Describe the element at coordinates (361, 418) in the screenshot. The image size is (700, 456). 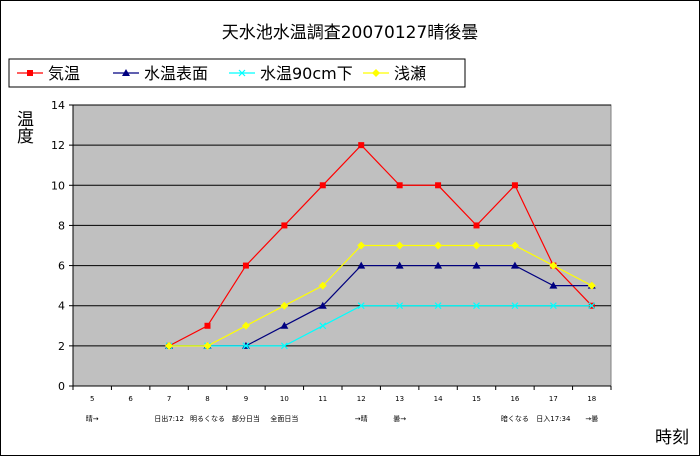
I see `annotation-label: →晴` at that location.